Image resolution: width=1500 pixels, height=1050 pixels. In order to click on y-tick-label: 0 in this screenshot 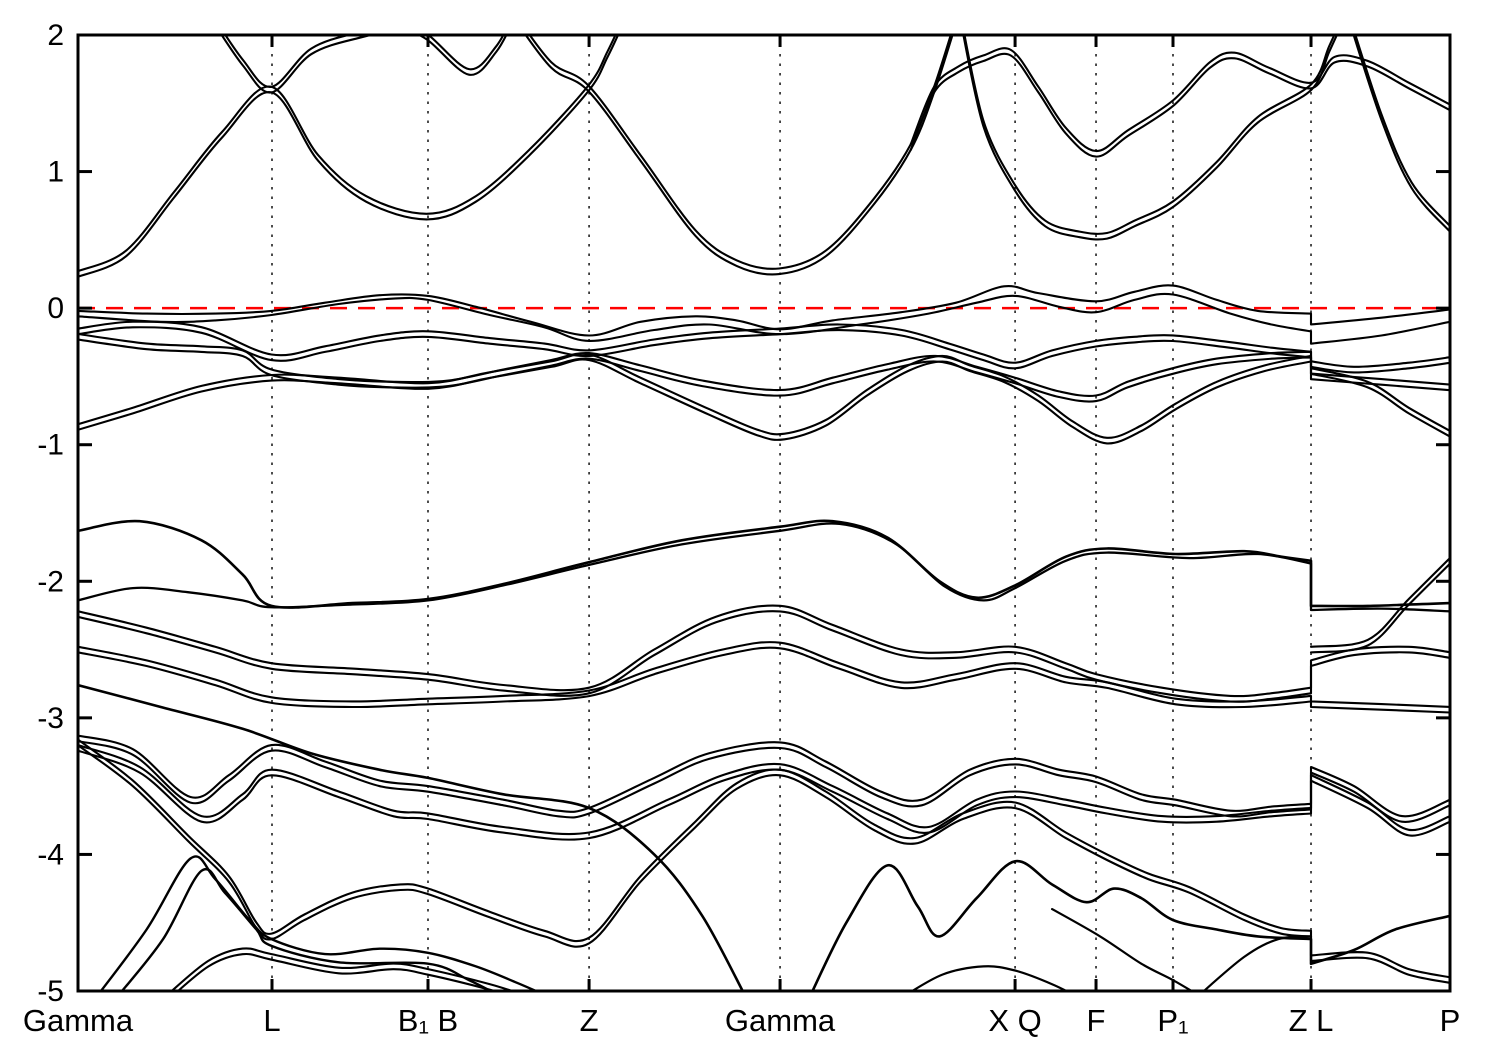, I will do `click(55, 308)`.